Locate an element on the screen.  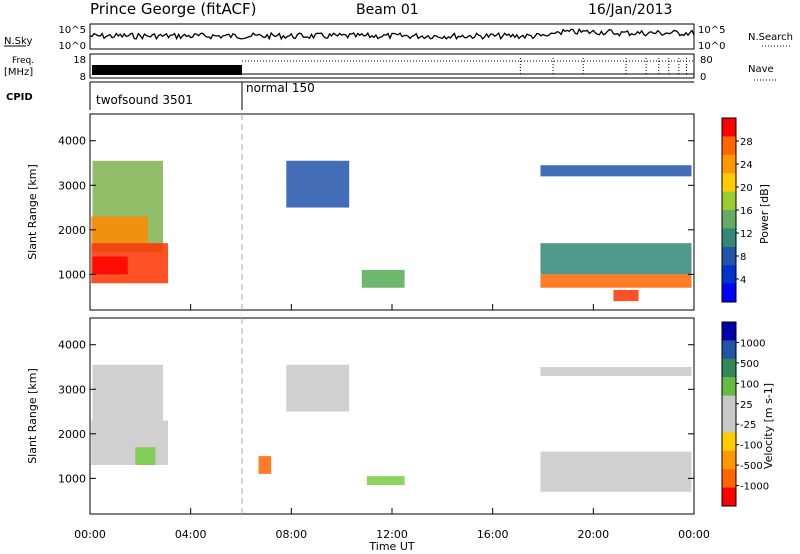
nsky-label: N.Sky is located at coordinates (18, 41).